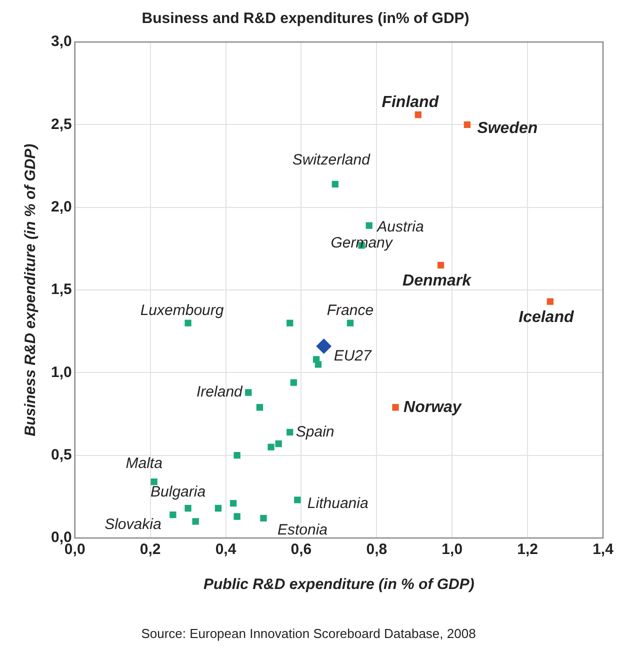 The width and height of the screenshot is (617, 659). I want to click on annotation: Austria, so click(400, 227).